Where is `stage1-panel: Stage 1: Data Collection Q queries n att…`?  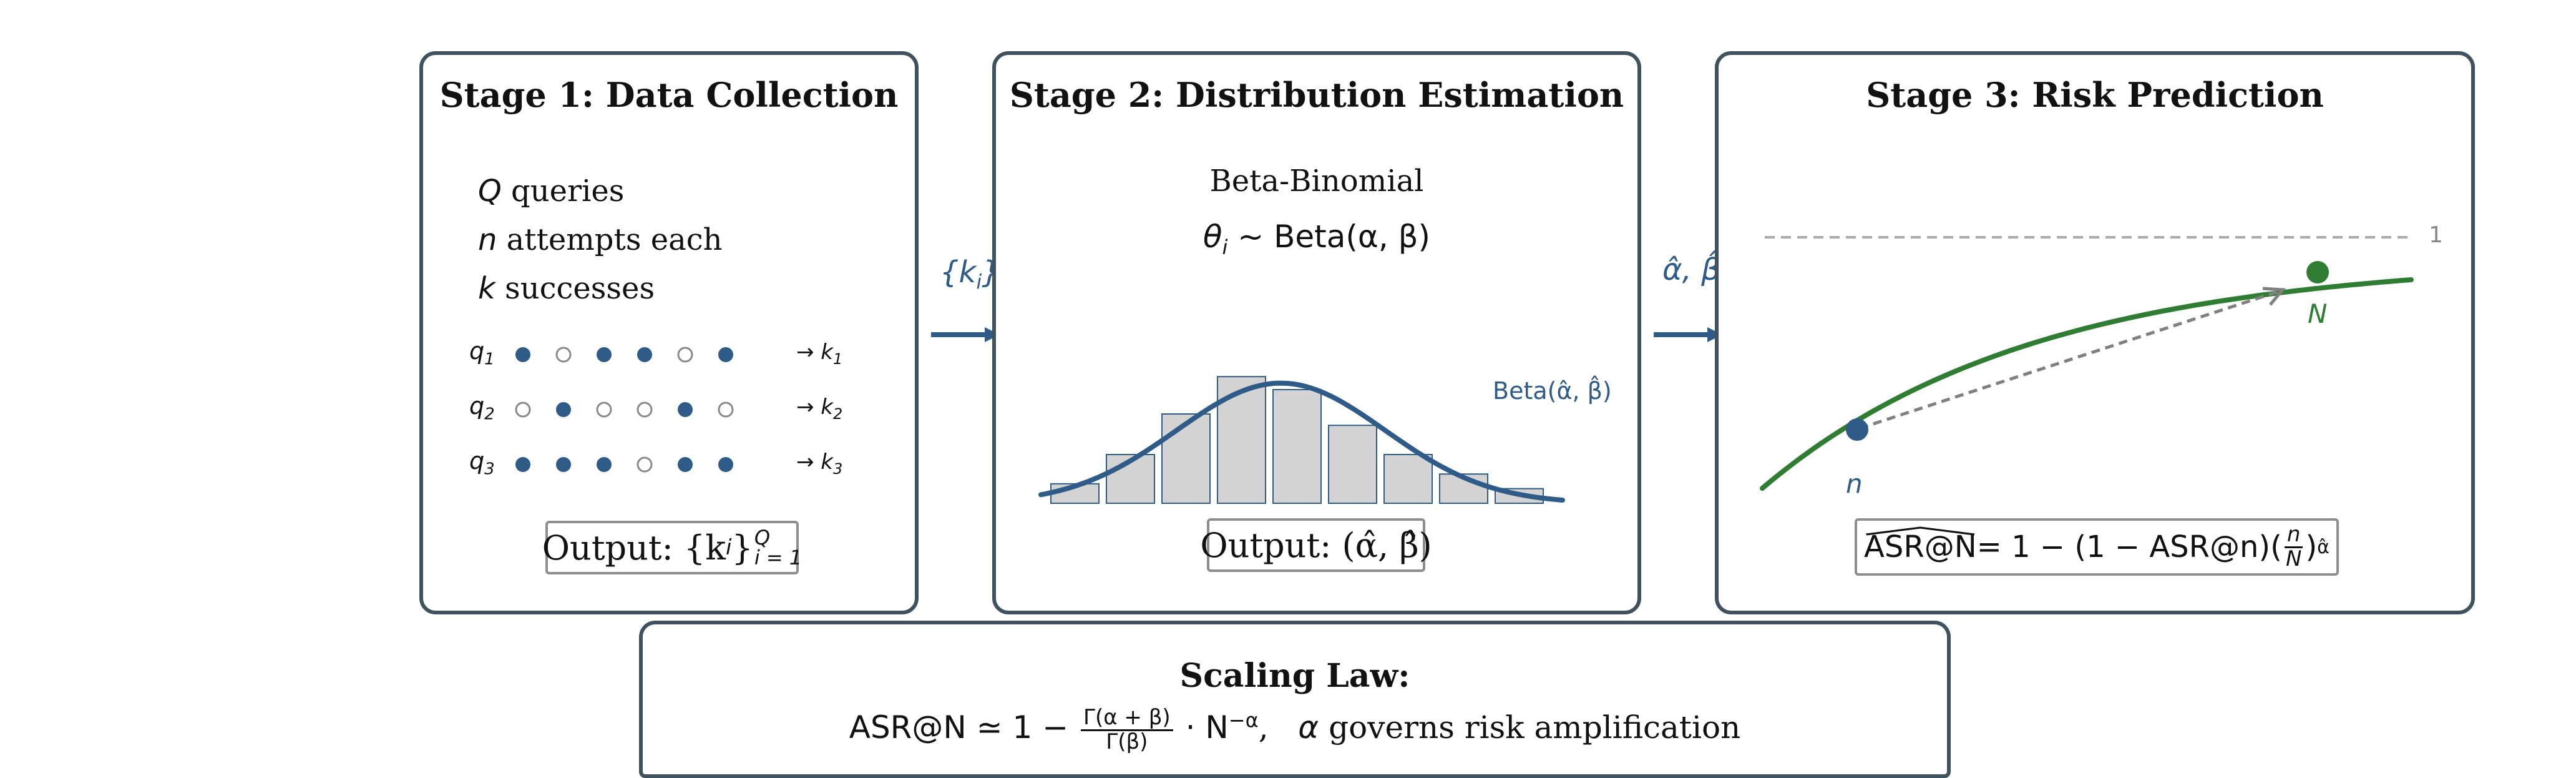
stage1-panel: Stage 1: Data Collection Q queries n att… is located at coordinates (669, 332).